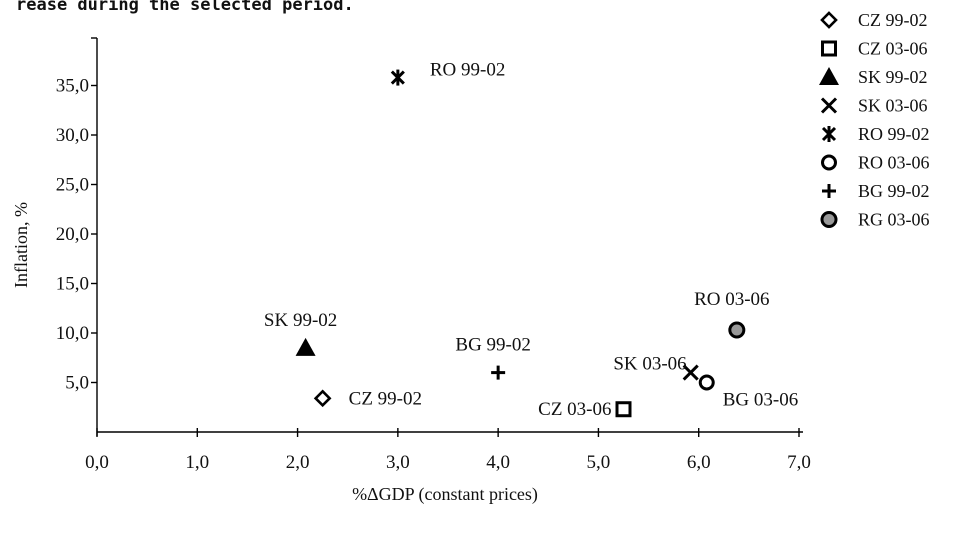 This screenshot has width=956, height=540. What do you see at coordinates (799, 462) in the screenshot?
I see `x-tick-label: 7,0` at bounding box center [799, 462].